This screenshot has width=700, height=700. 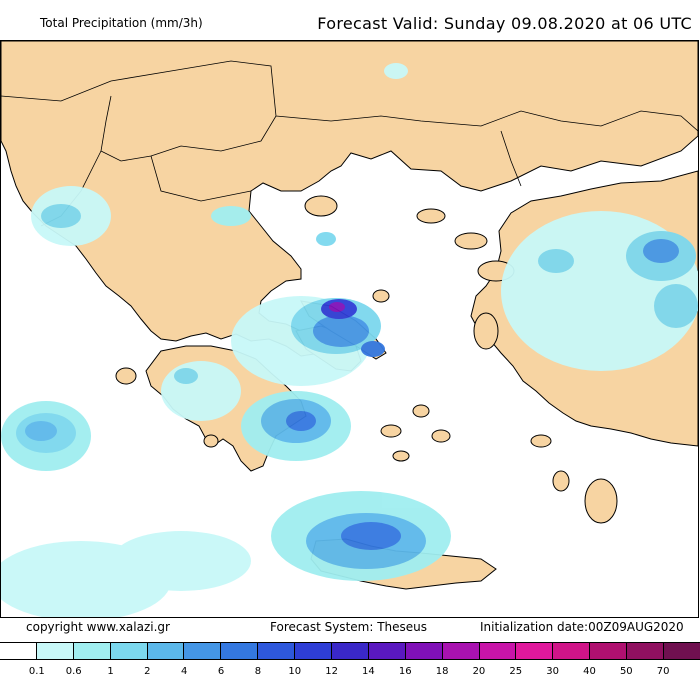 I want to click on legend-label: 18, so click(x=442, y=671).